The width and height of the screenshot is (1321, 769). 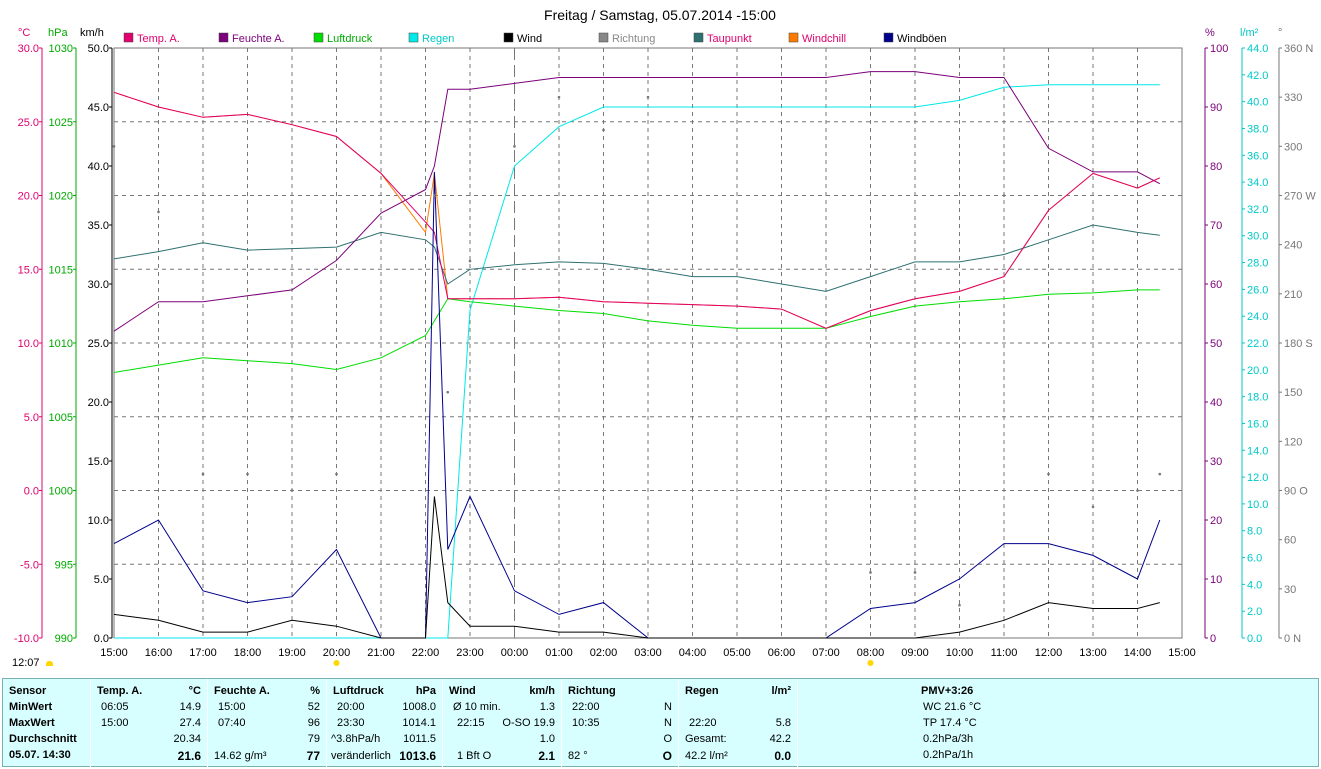 What do you see at coordinates (61, 197) in the screenshot?
I see `tick-label: 1020` at bounding box center [61, 197].